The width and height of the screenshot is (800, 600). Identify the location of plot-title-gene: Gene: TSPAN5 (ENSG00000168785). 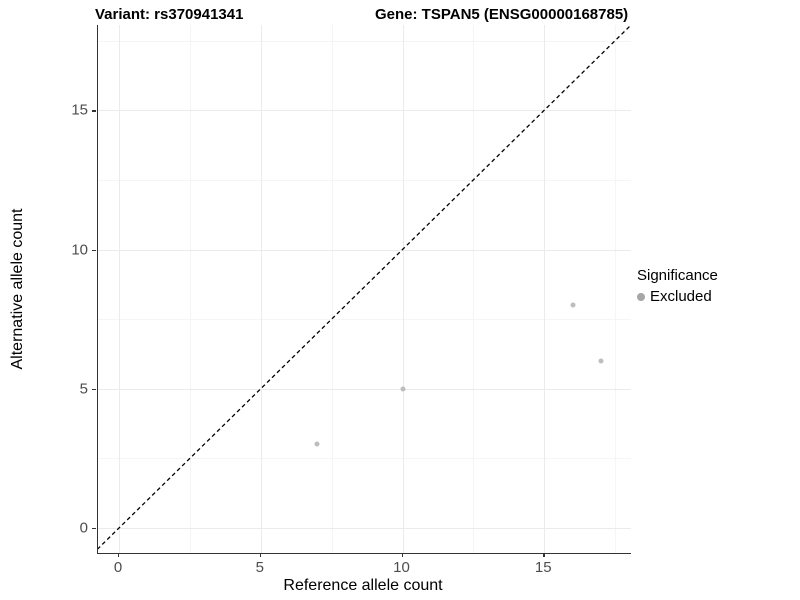
(502, 14).